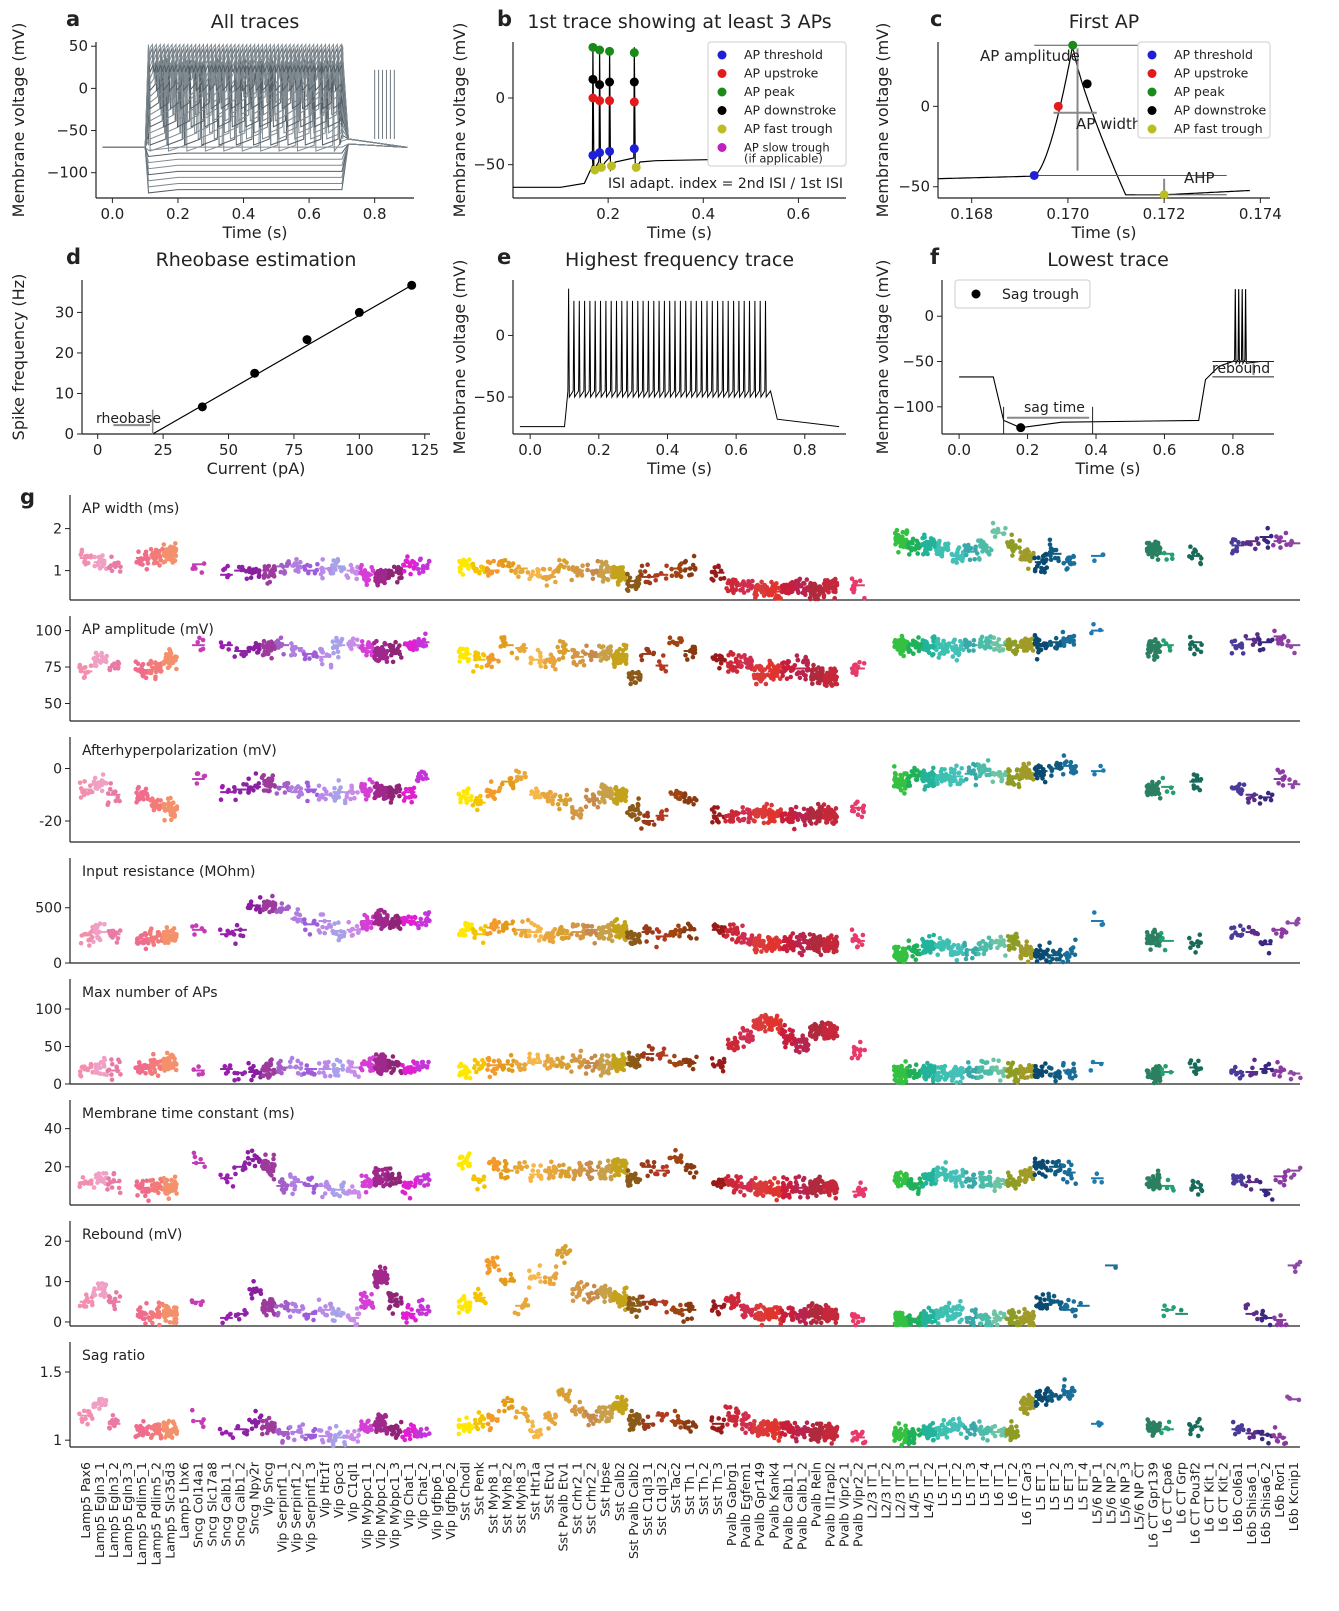 Image resolution: width=1339 pixels, height=1611 pixels. What do you see at coordinates (679, 468) in the screenshot?
I see `x-axis-label: Time (s)` at bounding box center [679, 468].